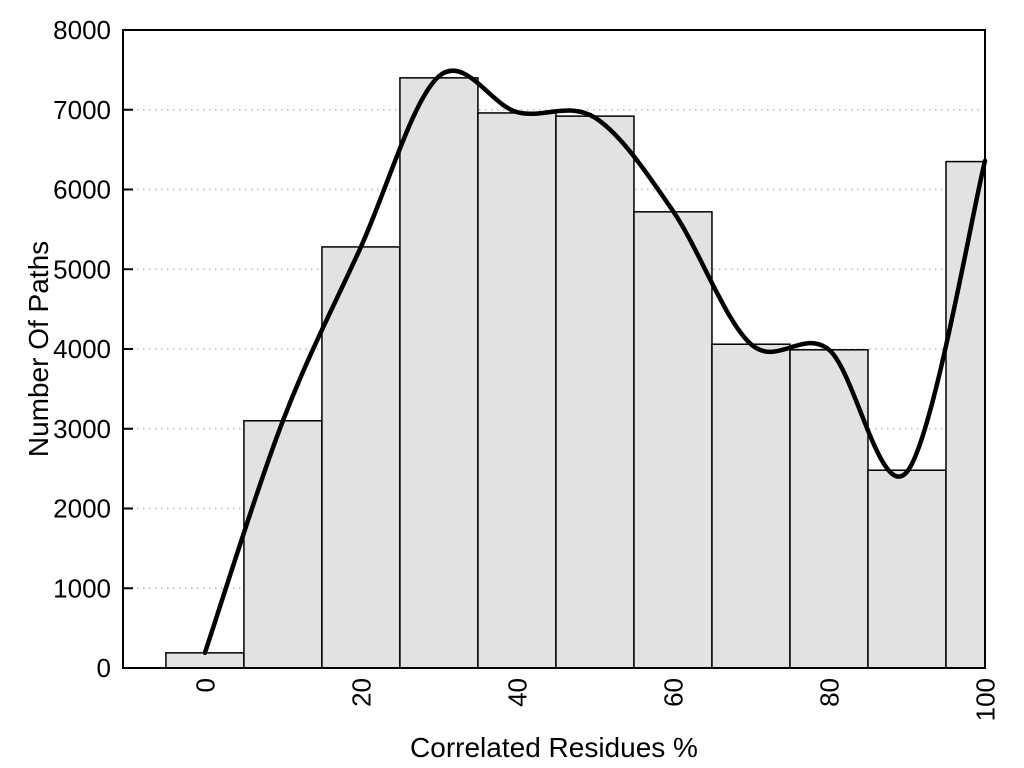  What do you see at coordinates (82, 30) in the screenshot?
I see `y-tick-label: 8000` at bounding box center [82, 30].